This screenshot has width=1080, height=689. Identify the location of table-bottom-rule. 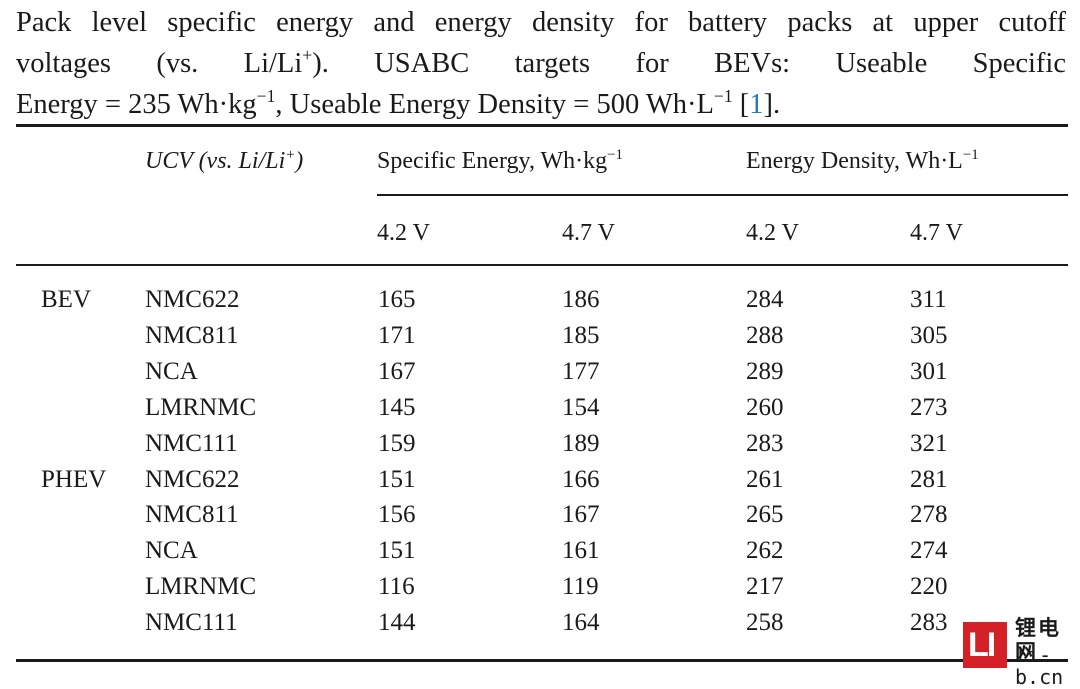
(542, 660).